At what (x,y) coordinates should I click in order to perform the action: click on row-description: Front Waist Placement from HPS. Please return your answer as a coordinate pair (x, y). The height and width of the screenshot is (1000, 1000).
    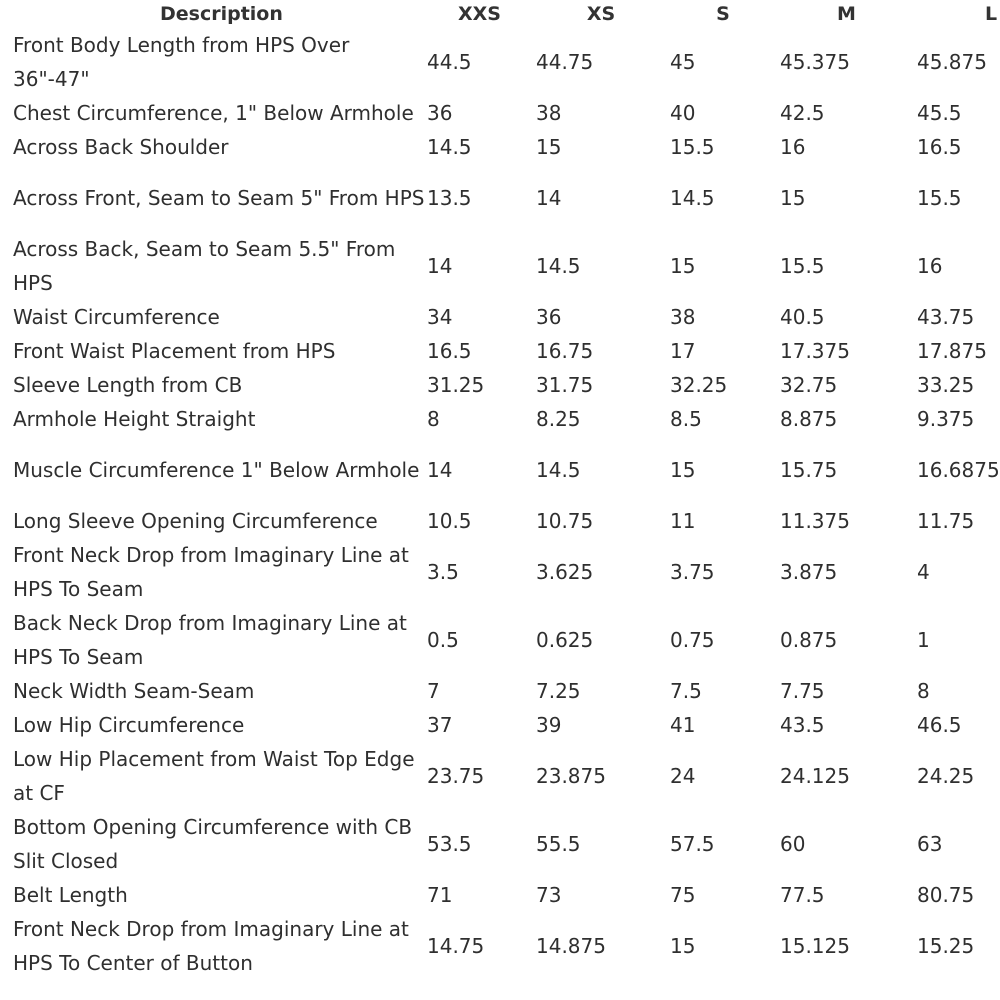
    Looking at the image, I should click on (212, 351).